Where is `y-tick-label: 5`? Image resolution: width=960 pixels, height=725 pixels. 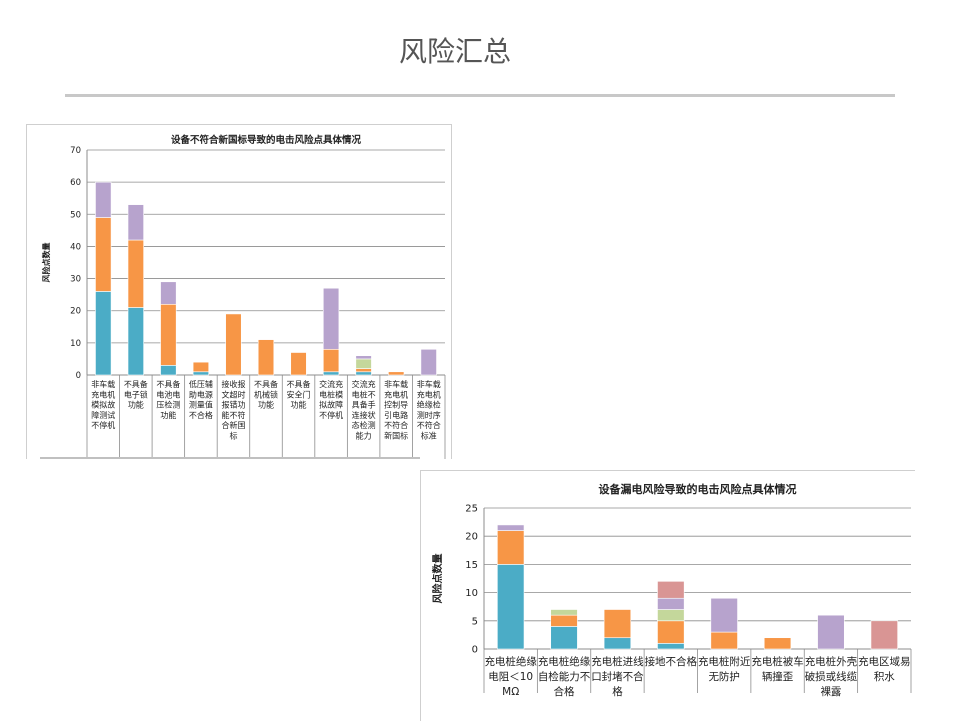 y-tick-label: 5 is located at coordinates (475, 621).